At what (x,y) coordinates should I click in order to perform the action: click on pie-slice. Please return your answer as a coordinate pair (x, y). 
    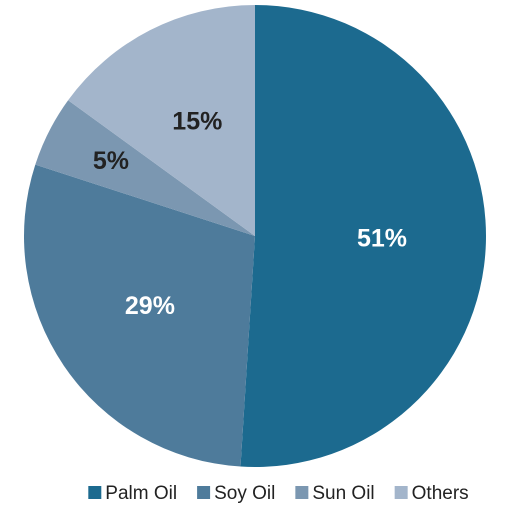
    Looking at the image, I should click on (145, 168).